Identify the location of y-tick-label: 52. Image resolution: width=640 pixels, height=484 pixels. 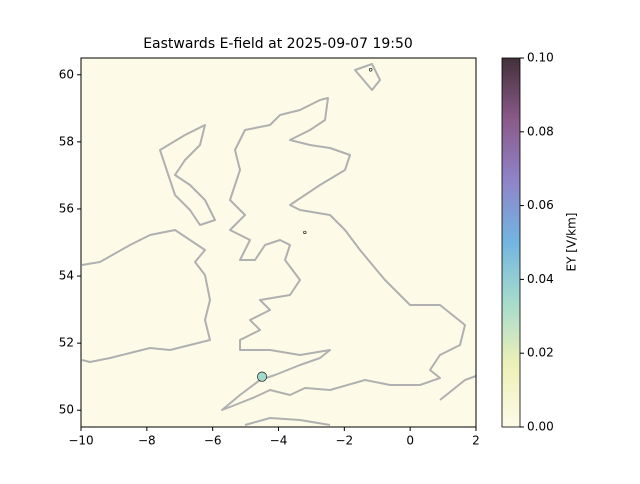
(66, 343).